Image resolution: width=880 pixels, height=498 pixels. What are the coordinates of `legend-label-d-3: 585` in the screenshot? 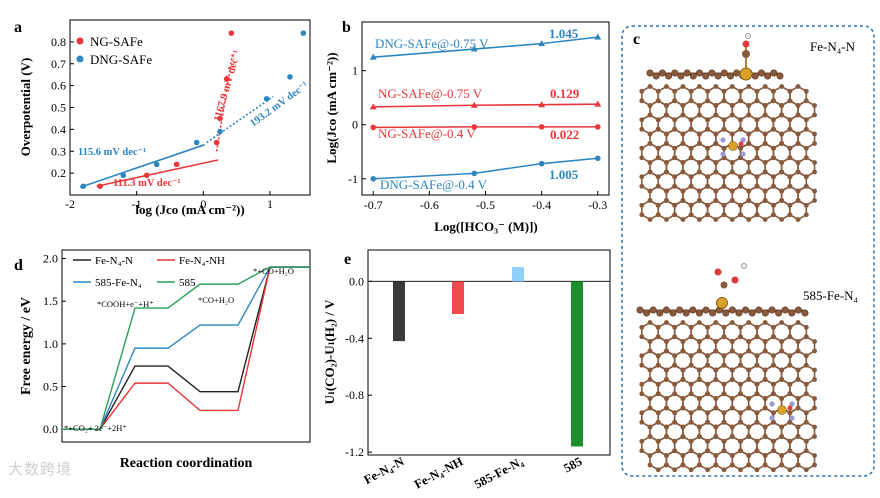 It's located at (187, 283).